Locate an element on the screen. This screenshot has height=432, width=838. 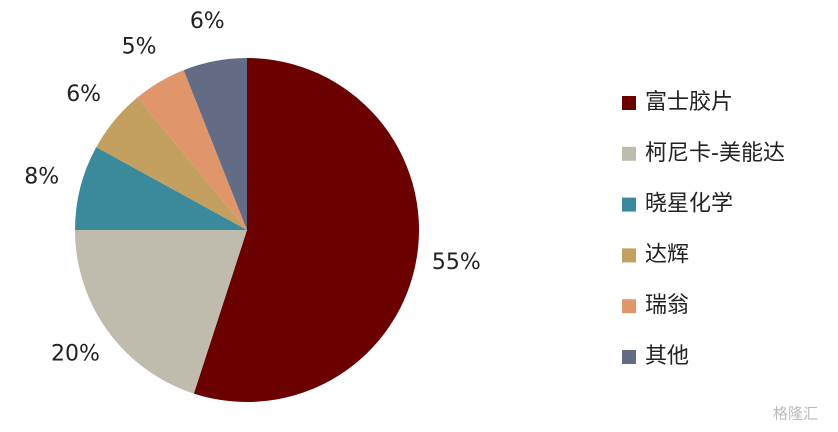
legend-label: 其他 is located at coordinates (667, 356).